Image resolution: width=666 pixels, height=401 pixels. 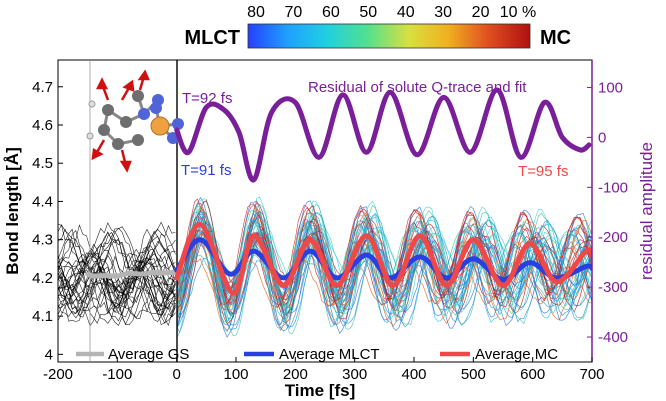 What do you see at coordinates (42, 316) in the screenshot?
I see `y-tick-label: 4.1` at bounding box center [42, 316].